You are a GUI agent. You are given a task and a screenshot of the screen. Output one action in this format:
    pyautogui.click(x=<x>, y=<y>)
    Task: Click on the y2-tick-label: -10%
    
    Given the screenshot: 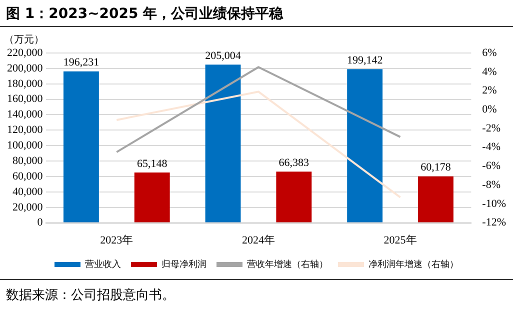 What is the action you would take?
    pyautogui.click(x=494, y=204)
    